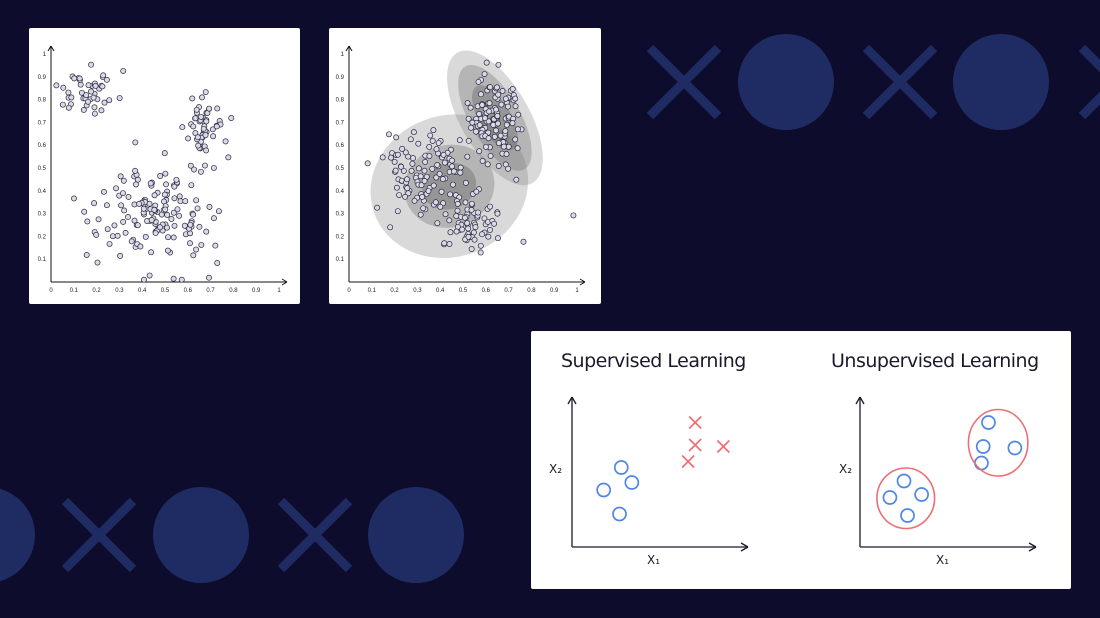 This screenshot has height=618, width=1100. Describe the element at coordinates (394, 291) in the screenshot. I see `x-tick-label: 0.2` at that location.